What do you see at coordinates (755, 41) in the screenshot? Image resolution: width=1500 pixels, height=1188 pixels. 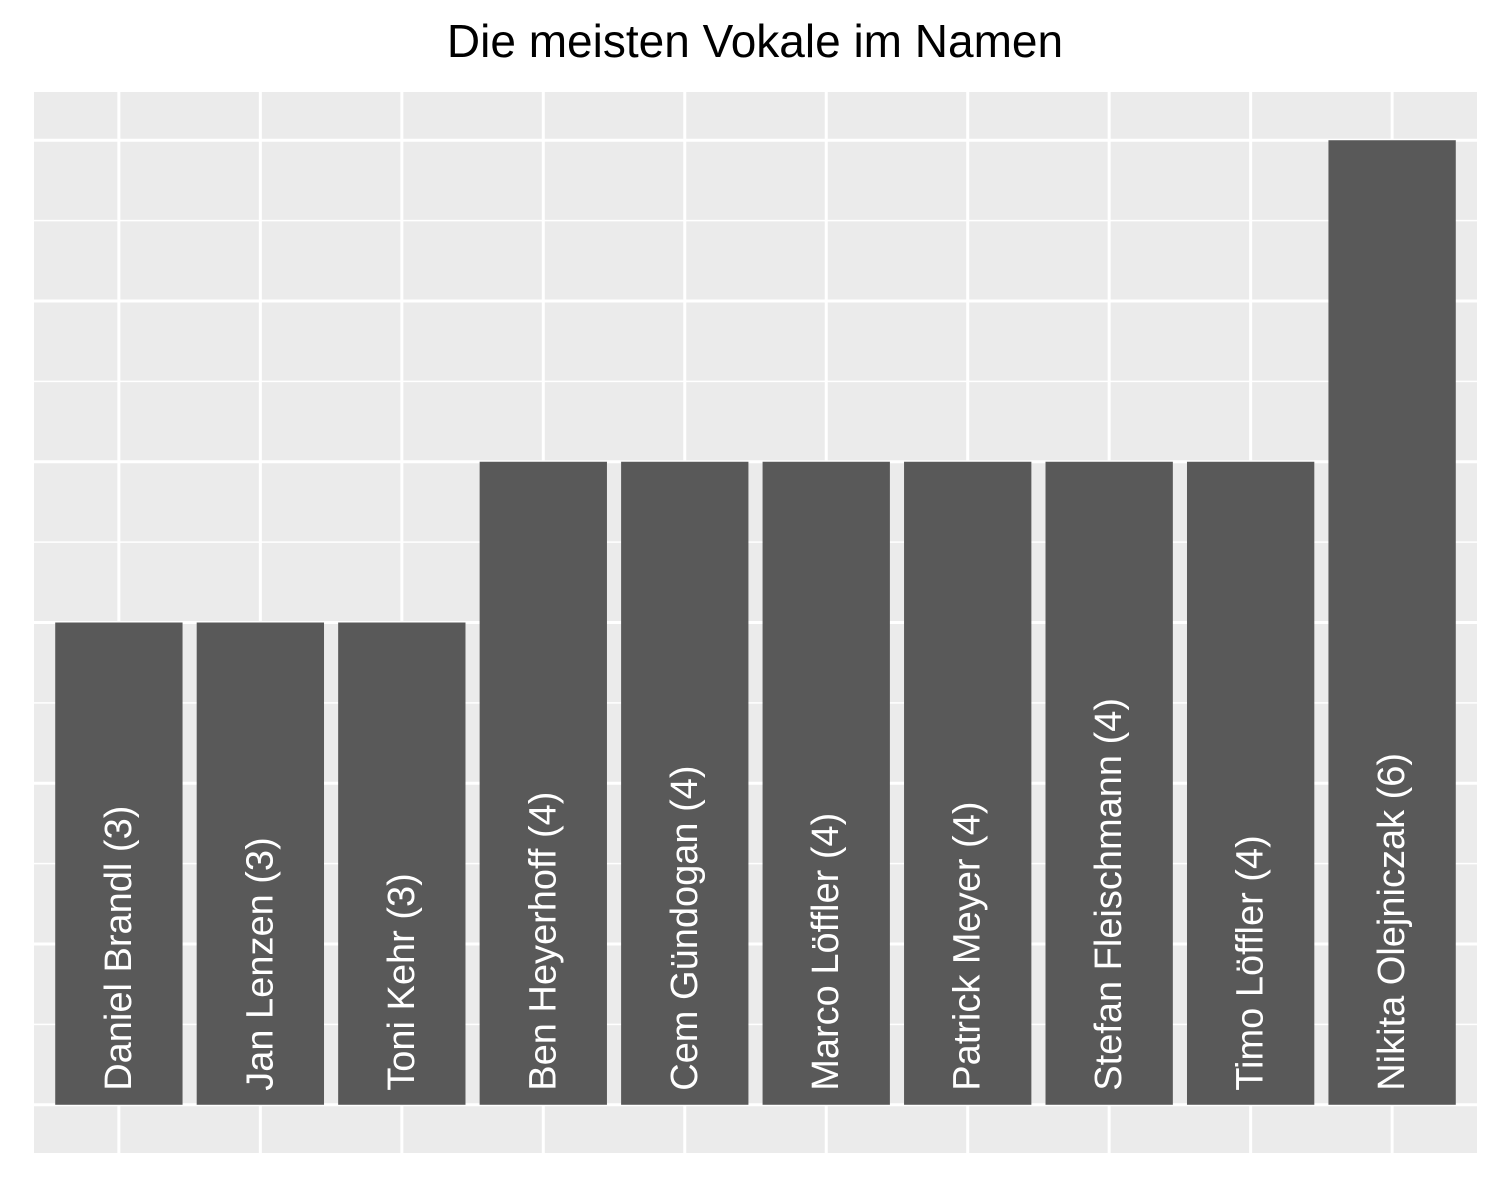 I see `chart-title: Die meisten Vokale im Namen` at bounding box center [755, 41].